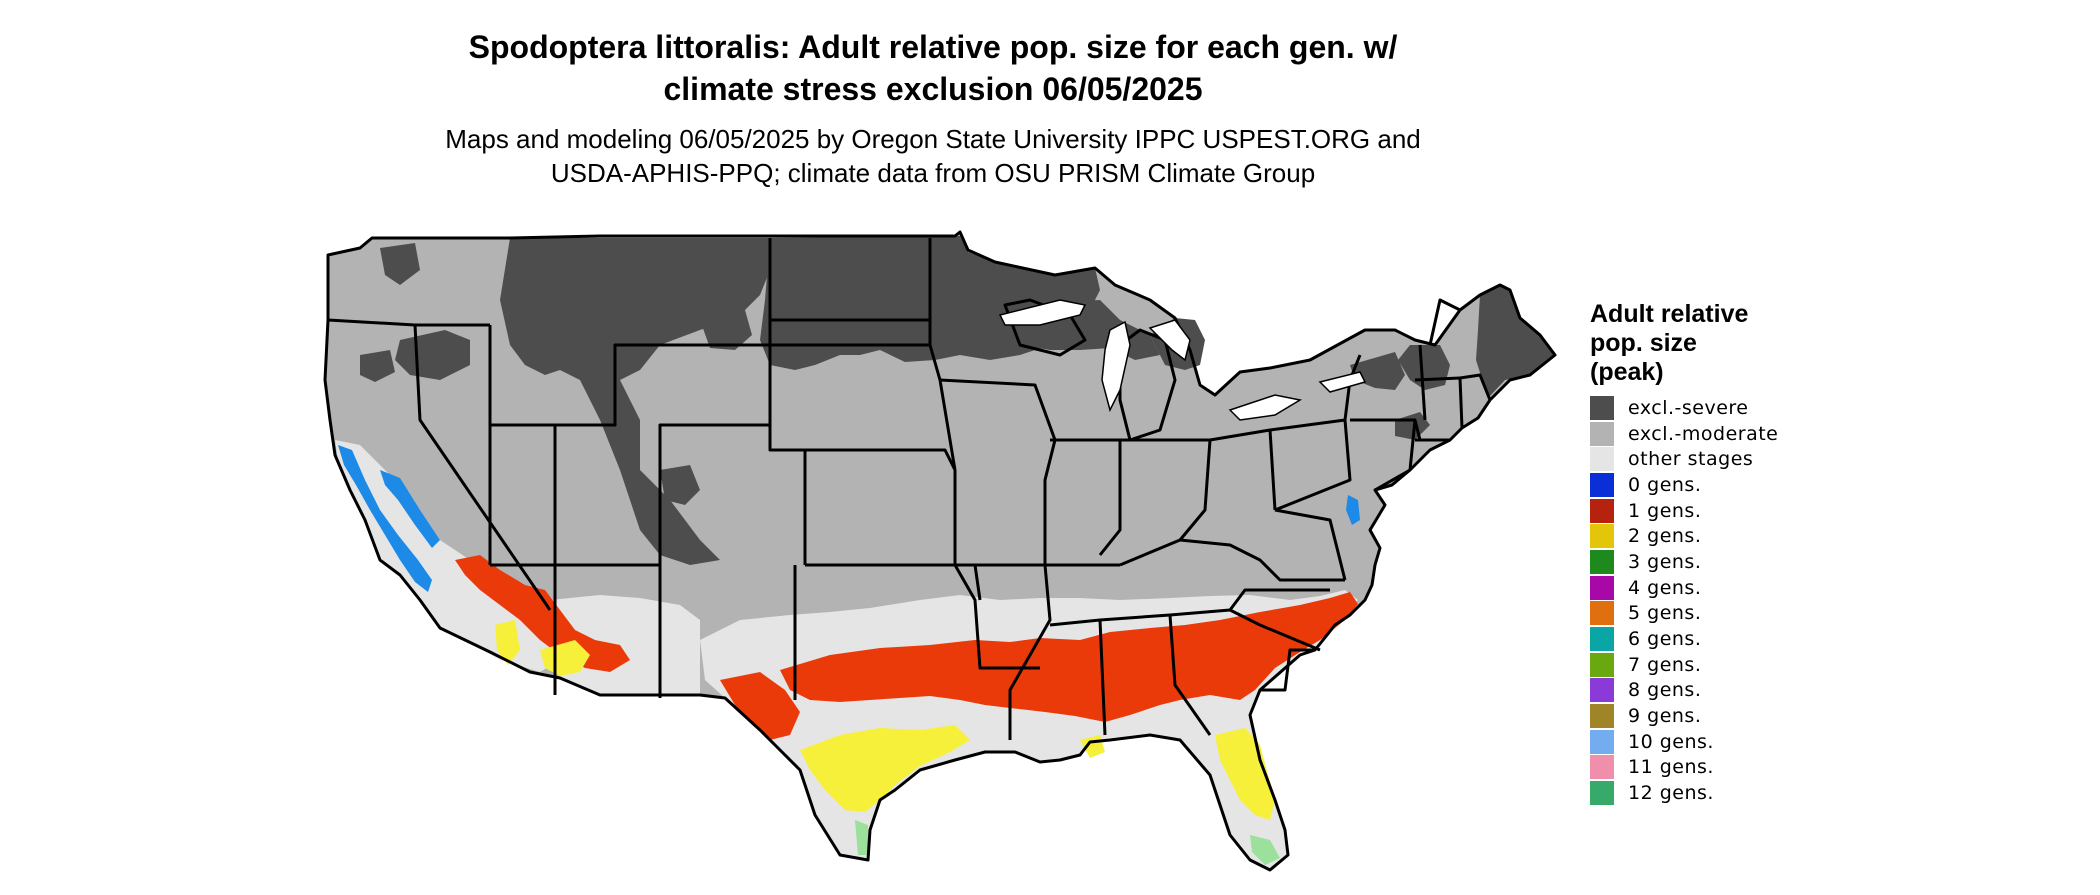  I want to click on legend-label: 2 gens., so click(1665, 536).